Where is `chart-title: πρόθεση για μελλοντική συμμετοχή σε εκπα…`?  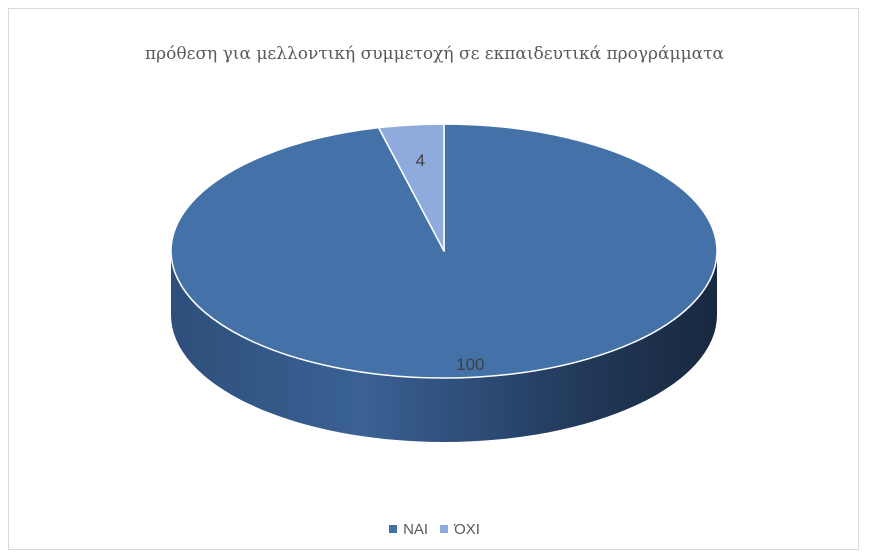 chart-title: πρόθεση για μελλοντική συμμετοχή σε εκπα… is located at coordinates (434, 54).